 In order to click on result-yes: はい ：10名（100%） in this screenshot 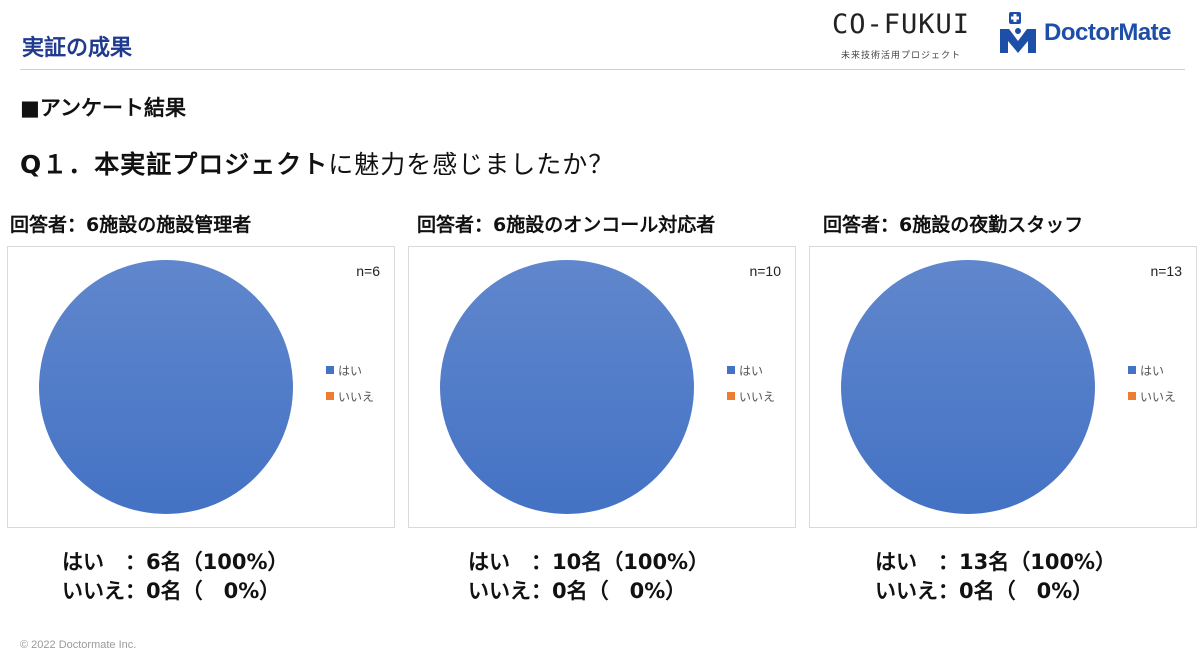, I will do `click(589, 562)`.